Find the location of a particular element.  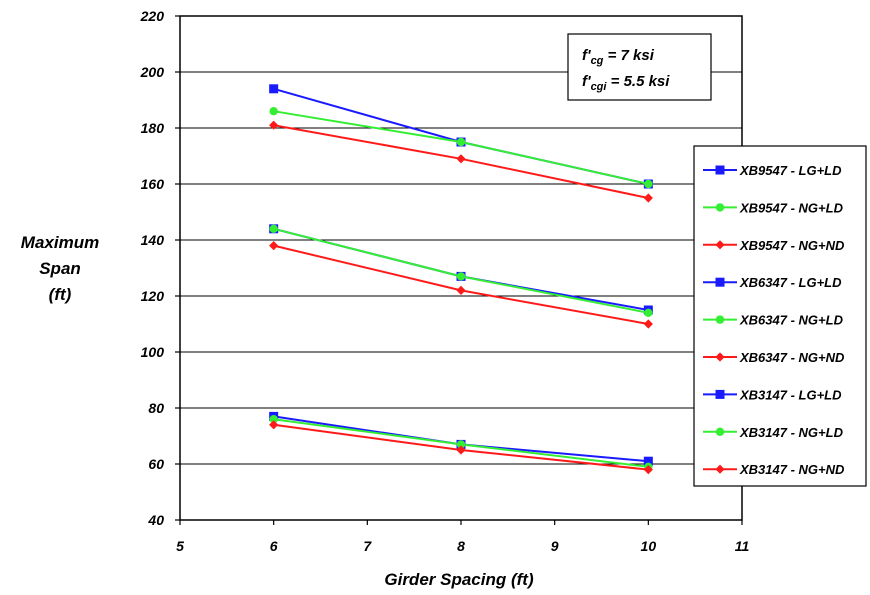

y-axis-title-line2: Span is located at coordinates (60, 268).